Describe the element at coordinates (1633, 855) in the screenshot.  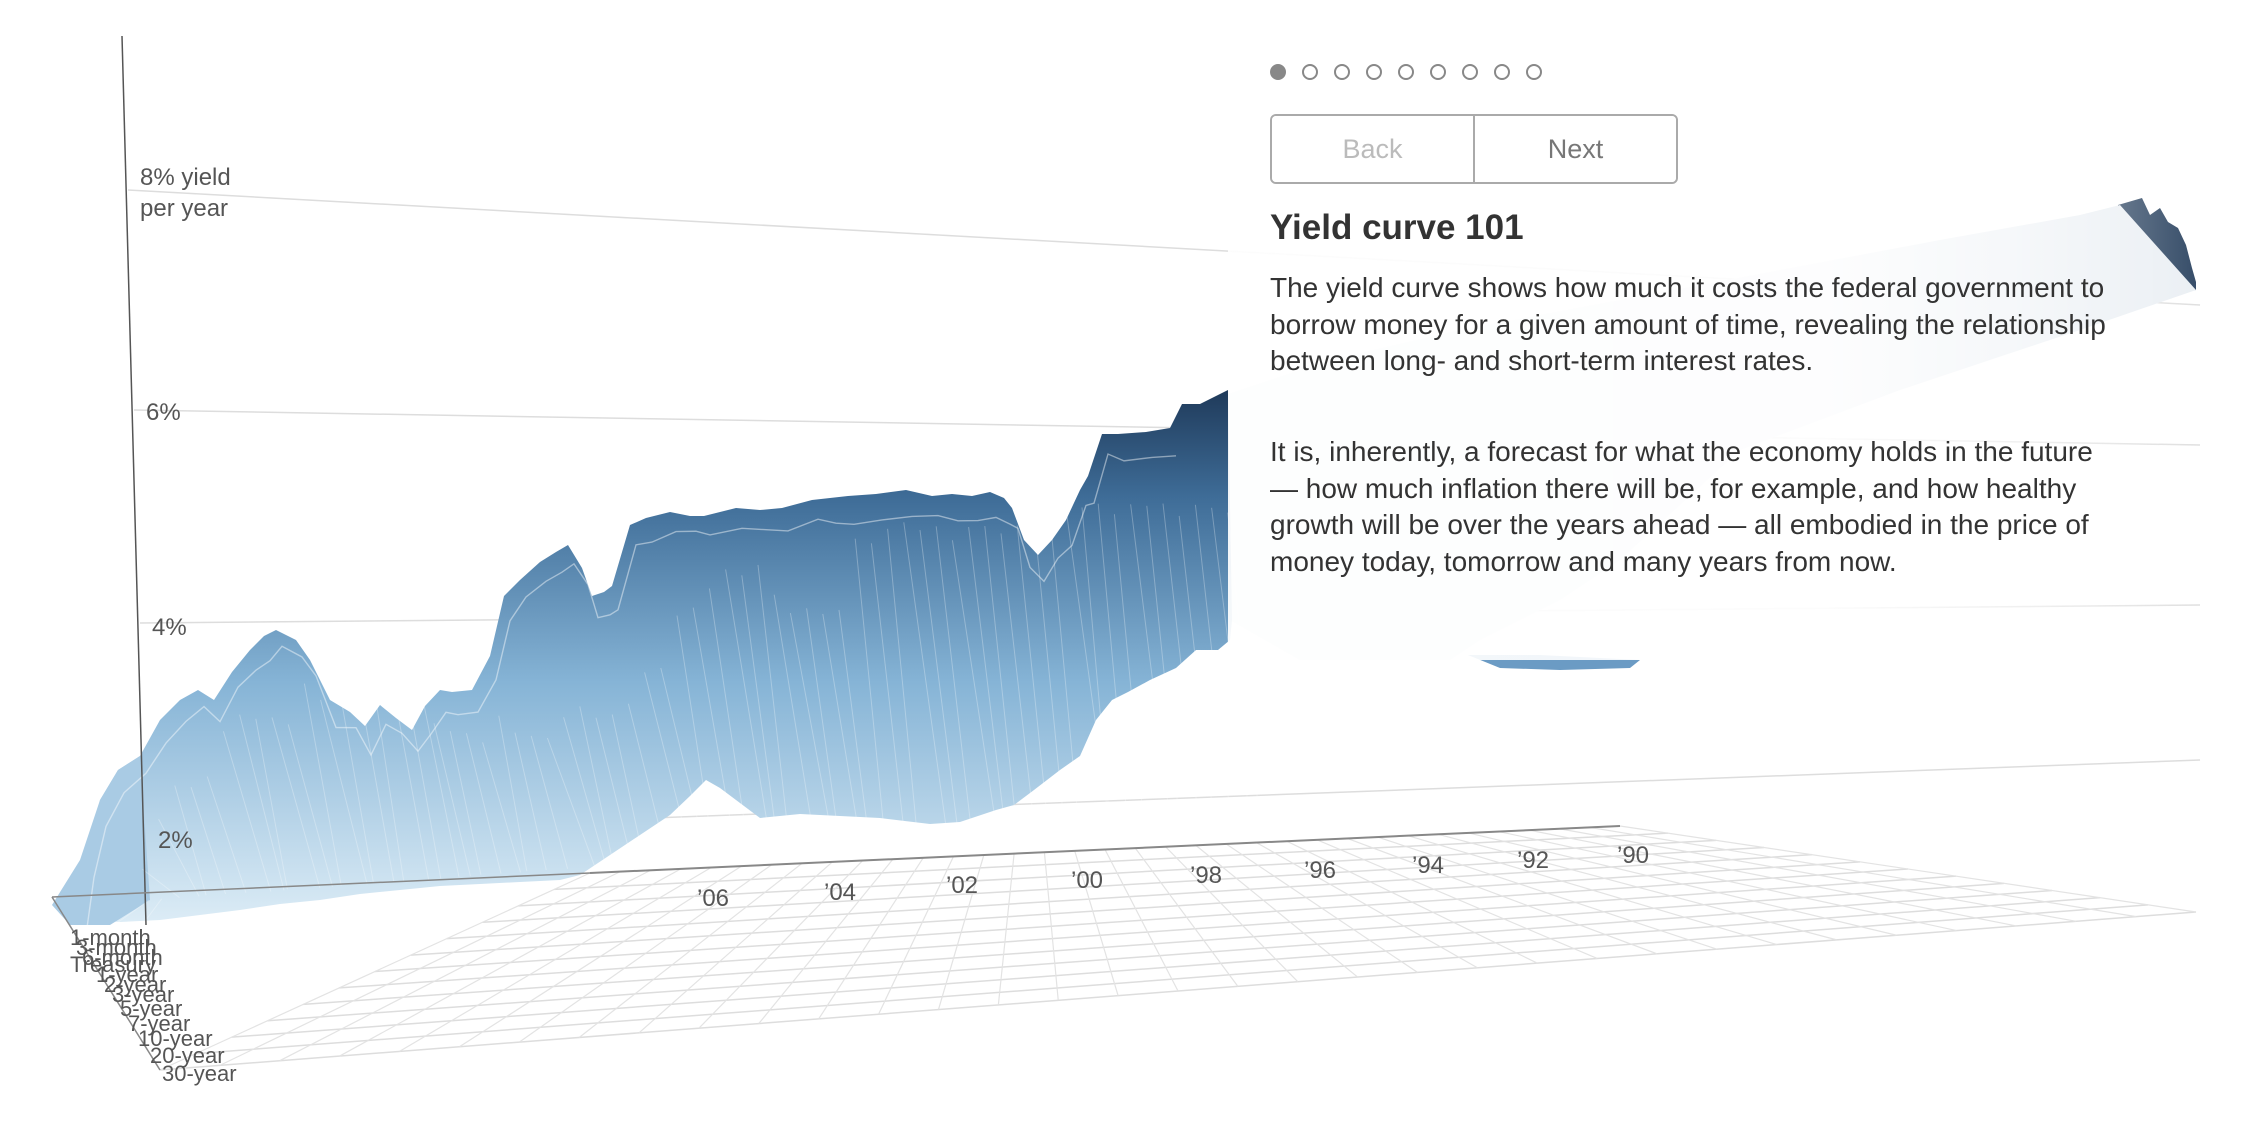
I see `x-tick-label: ’90` at that location.